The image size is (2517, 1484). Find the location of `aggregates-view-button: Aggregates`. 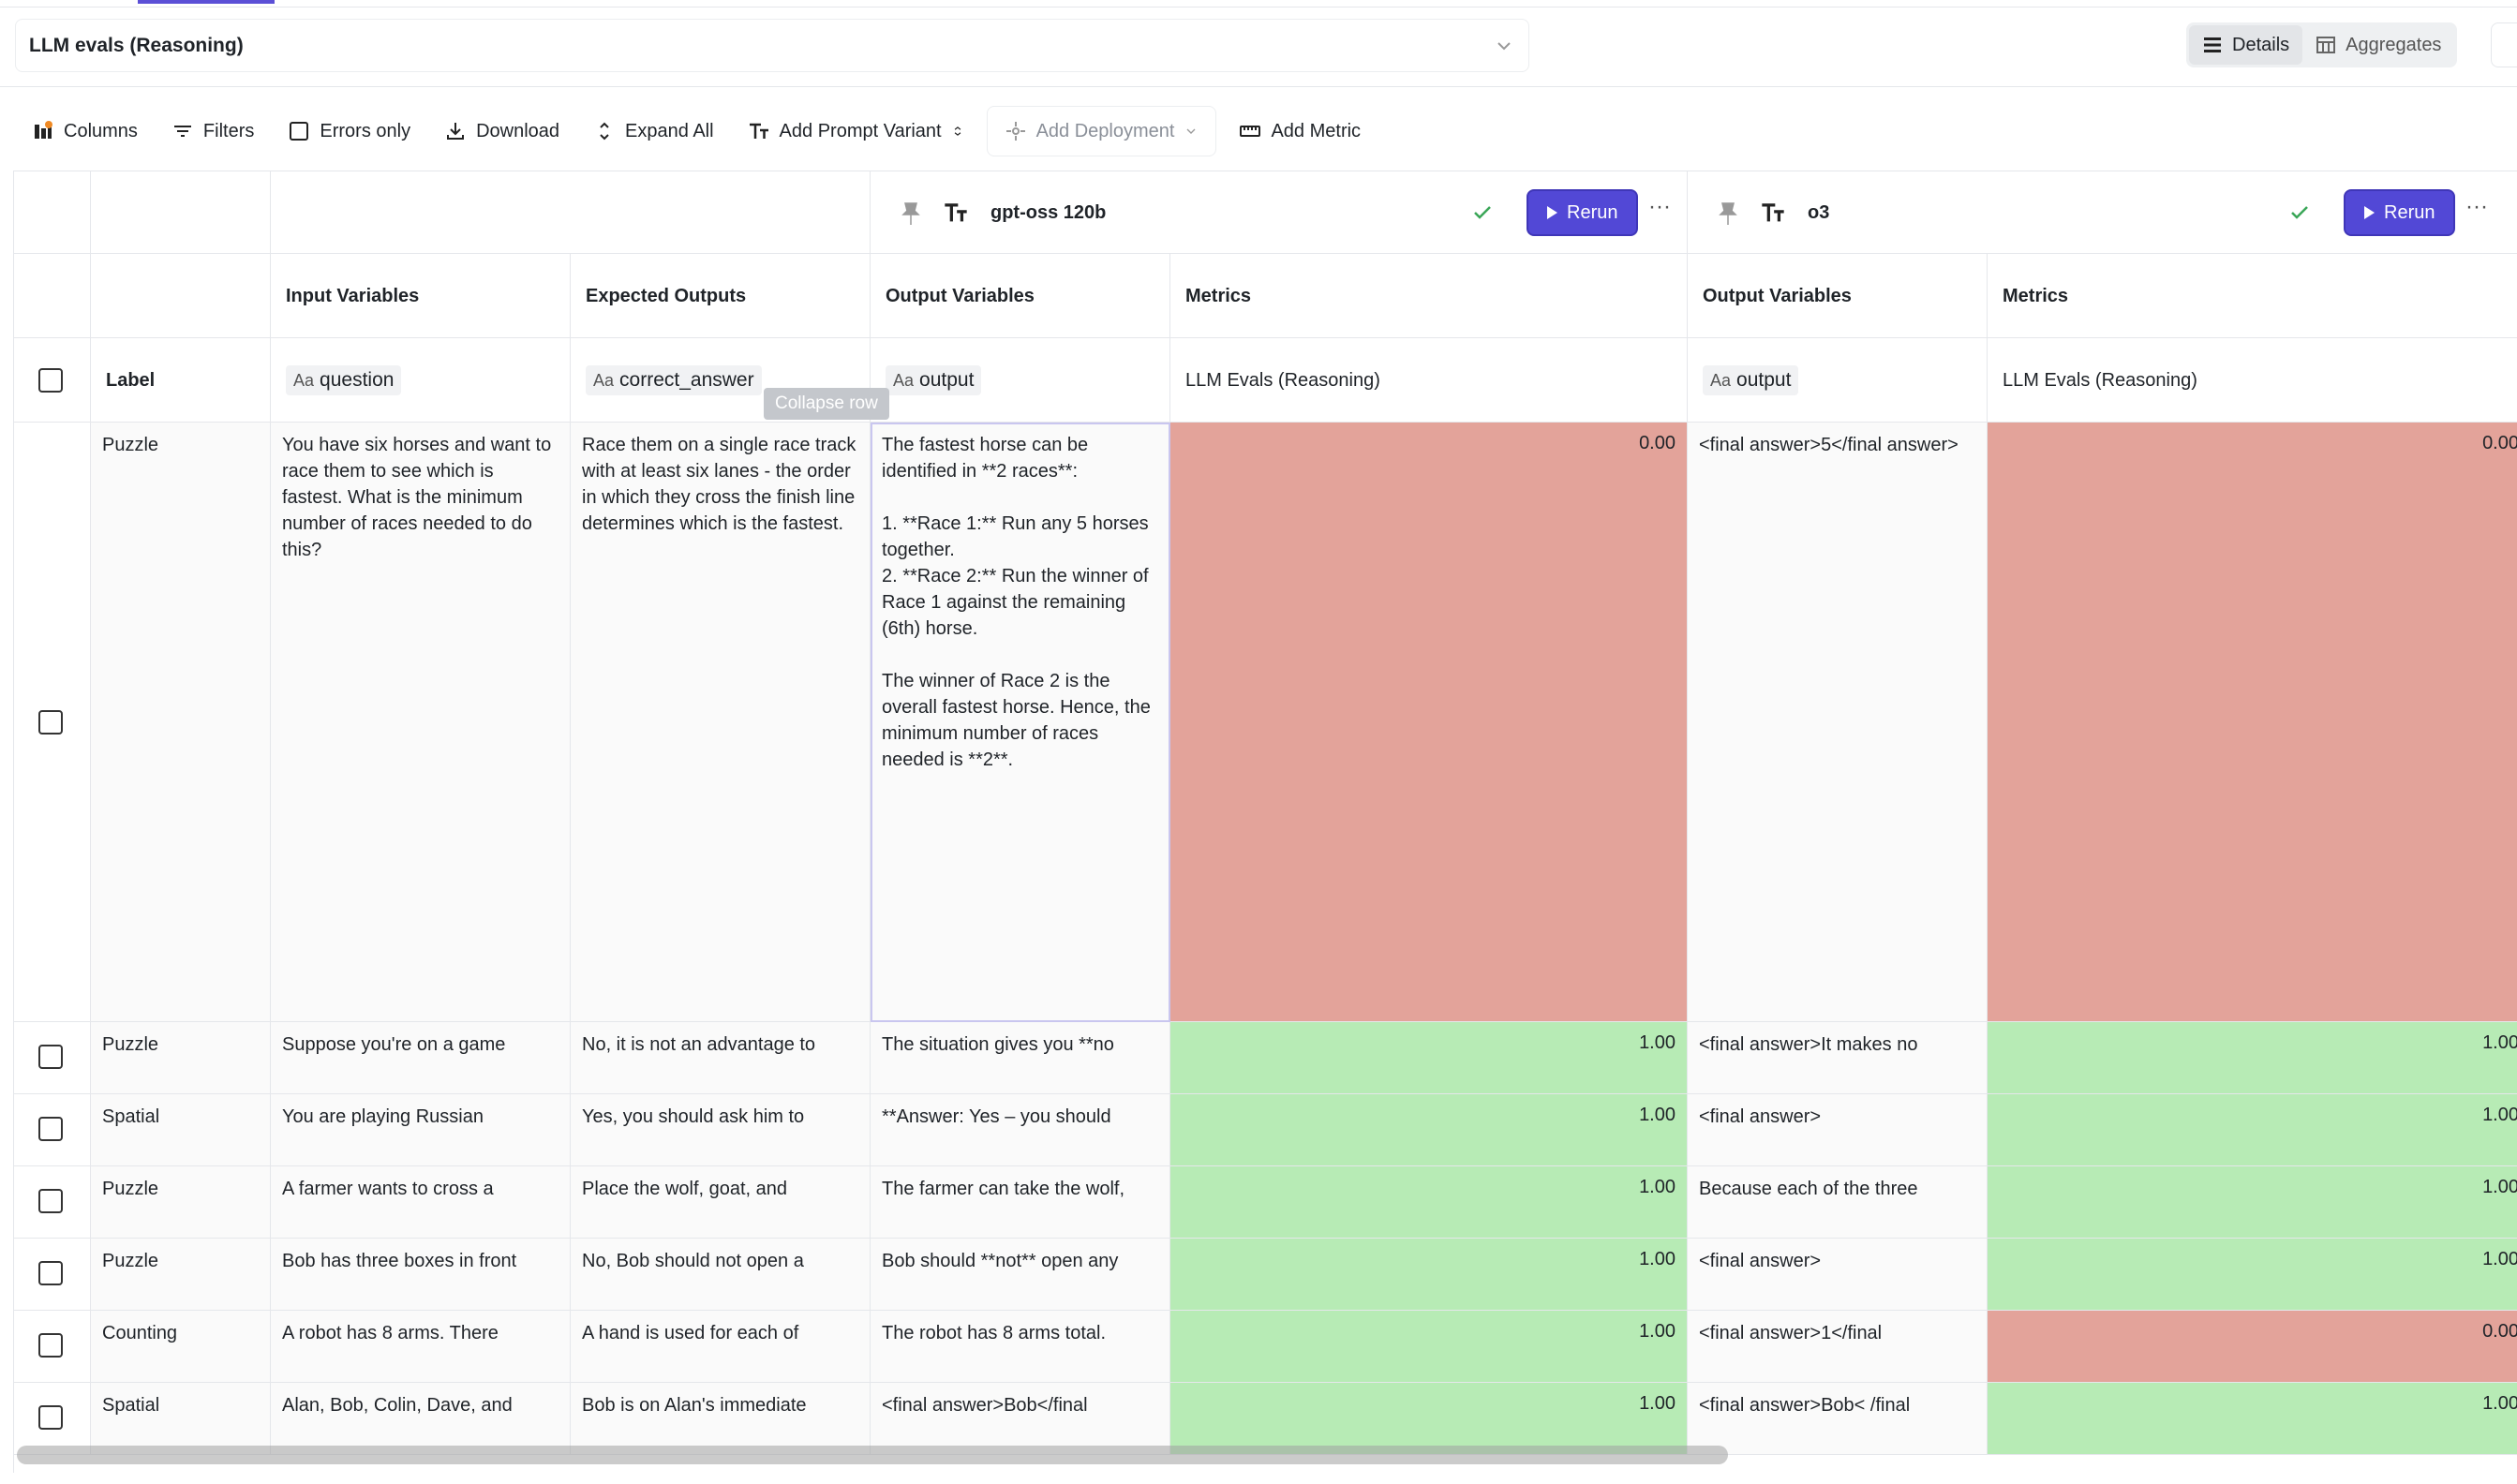

aggregates-view-button: Aggregates is located at coordinates (2378, 45).